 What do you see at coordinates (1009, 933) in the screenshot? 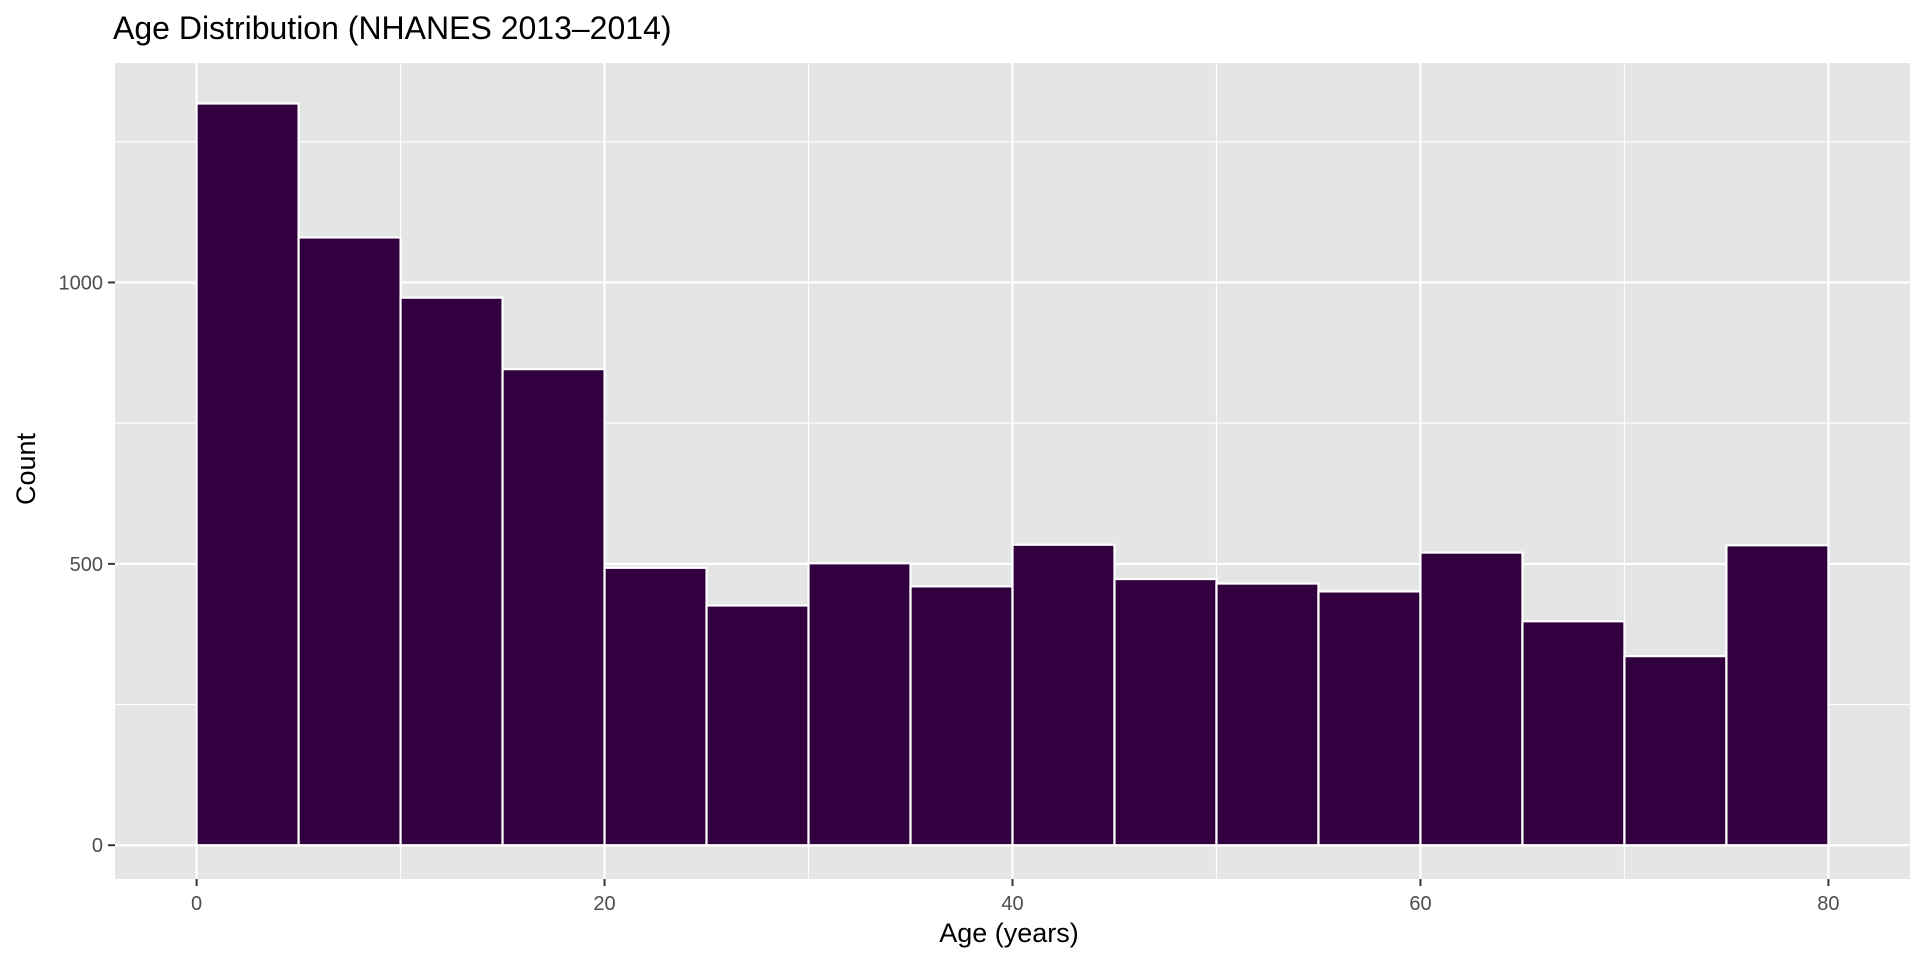
I see `x-axis-label: Age (years)` at bounding box center [1009, 933].